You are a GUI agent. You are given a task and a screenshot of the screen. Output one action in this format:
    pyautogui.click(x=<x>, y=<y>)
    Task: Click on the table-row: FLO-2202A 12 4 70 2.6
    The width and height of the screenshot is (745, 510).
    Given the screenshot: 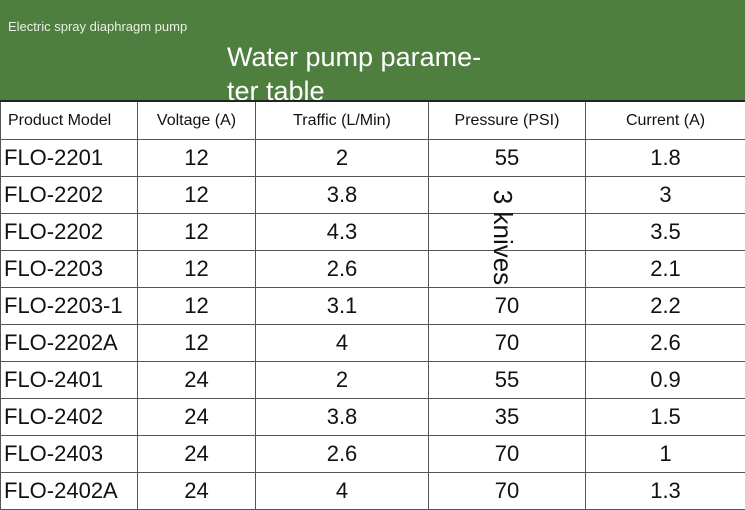 What is the action you would take?
    pyautogui.click(x=372, y=343)
    